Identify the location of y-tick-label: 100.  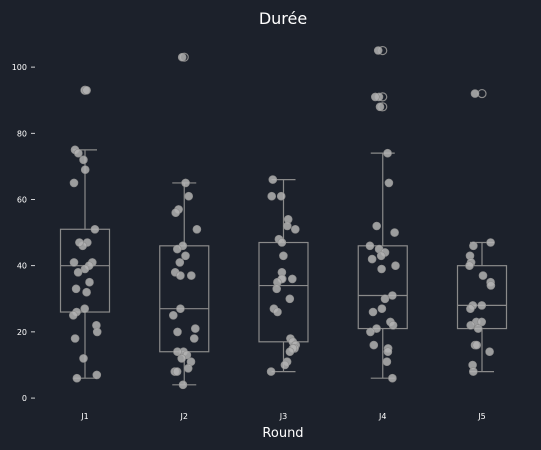
(19, 67).